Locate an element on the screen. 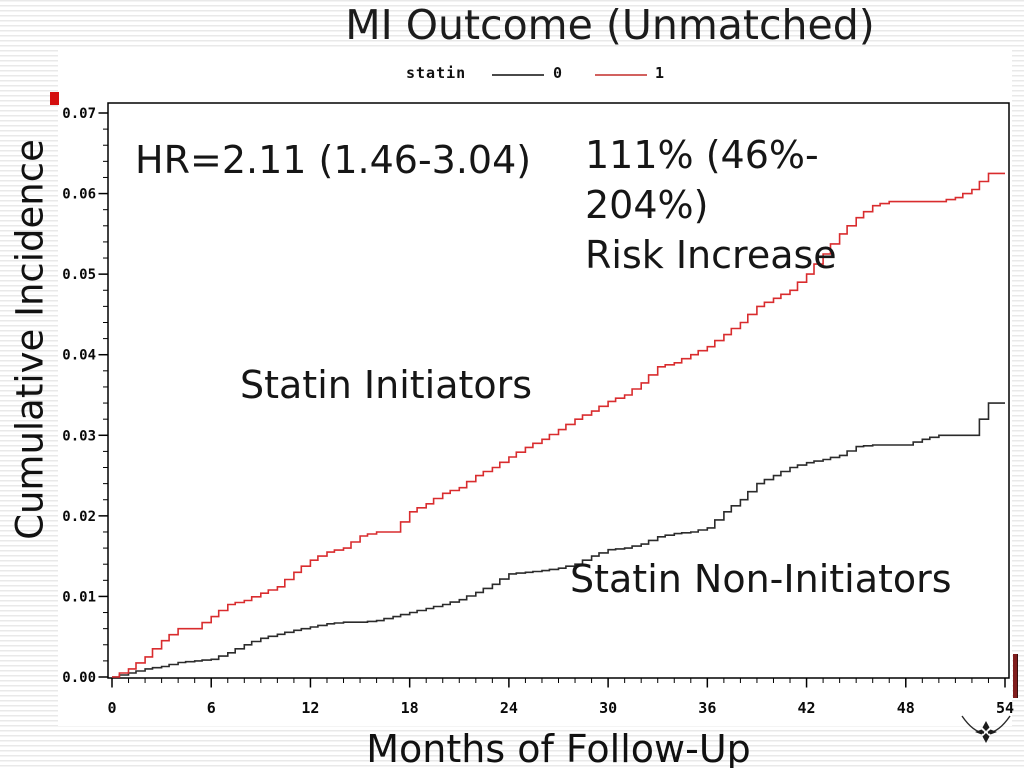 This screenshot has width=1024, height=768. y-tick-label: 0.07 is located at coordinates (79, 114).